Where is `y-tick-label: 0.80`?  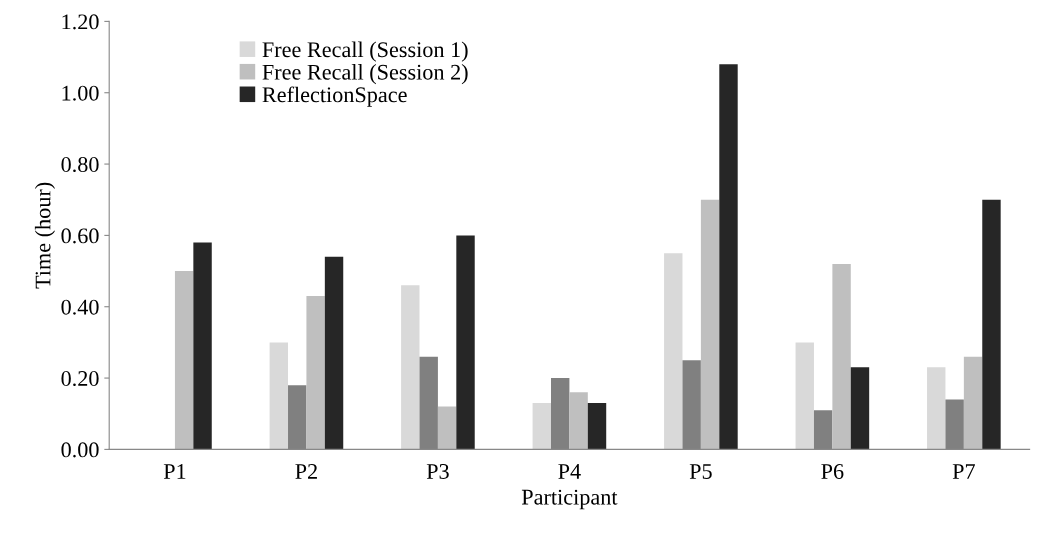
y-tick-label: 0.80 is located at coordinates (80, 165).